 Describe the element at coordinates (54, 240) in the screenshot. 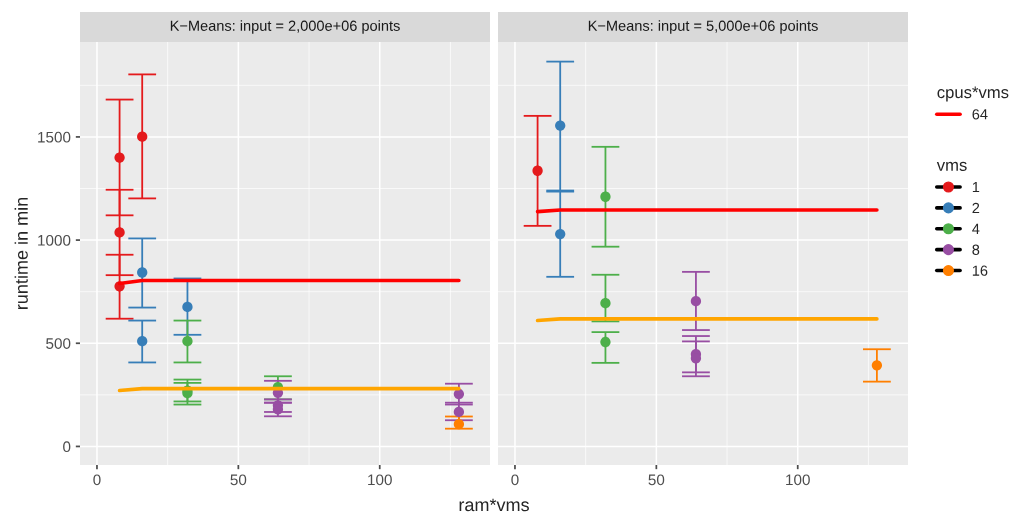

I see `y-tick-label: 1000` at that location.